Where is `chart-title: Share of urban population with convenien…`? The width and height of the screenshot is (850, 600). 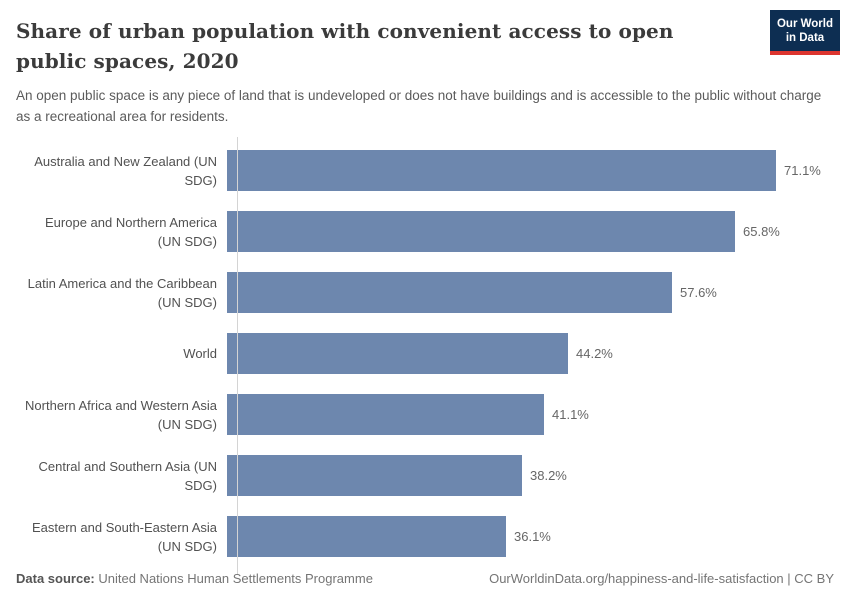
chart-title: Share of urban population with convenien… is located at coordinates (345, 46).